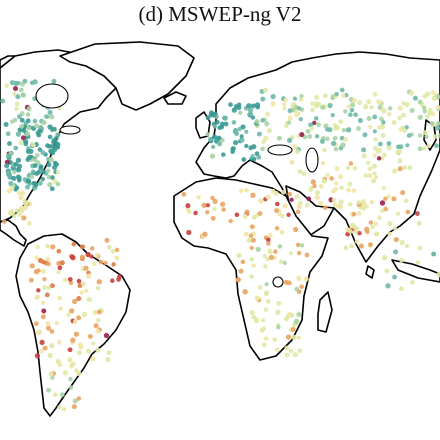  I want to click on madagascar-outline, so click(325, 312).